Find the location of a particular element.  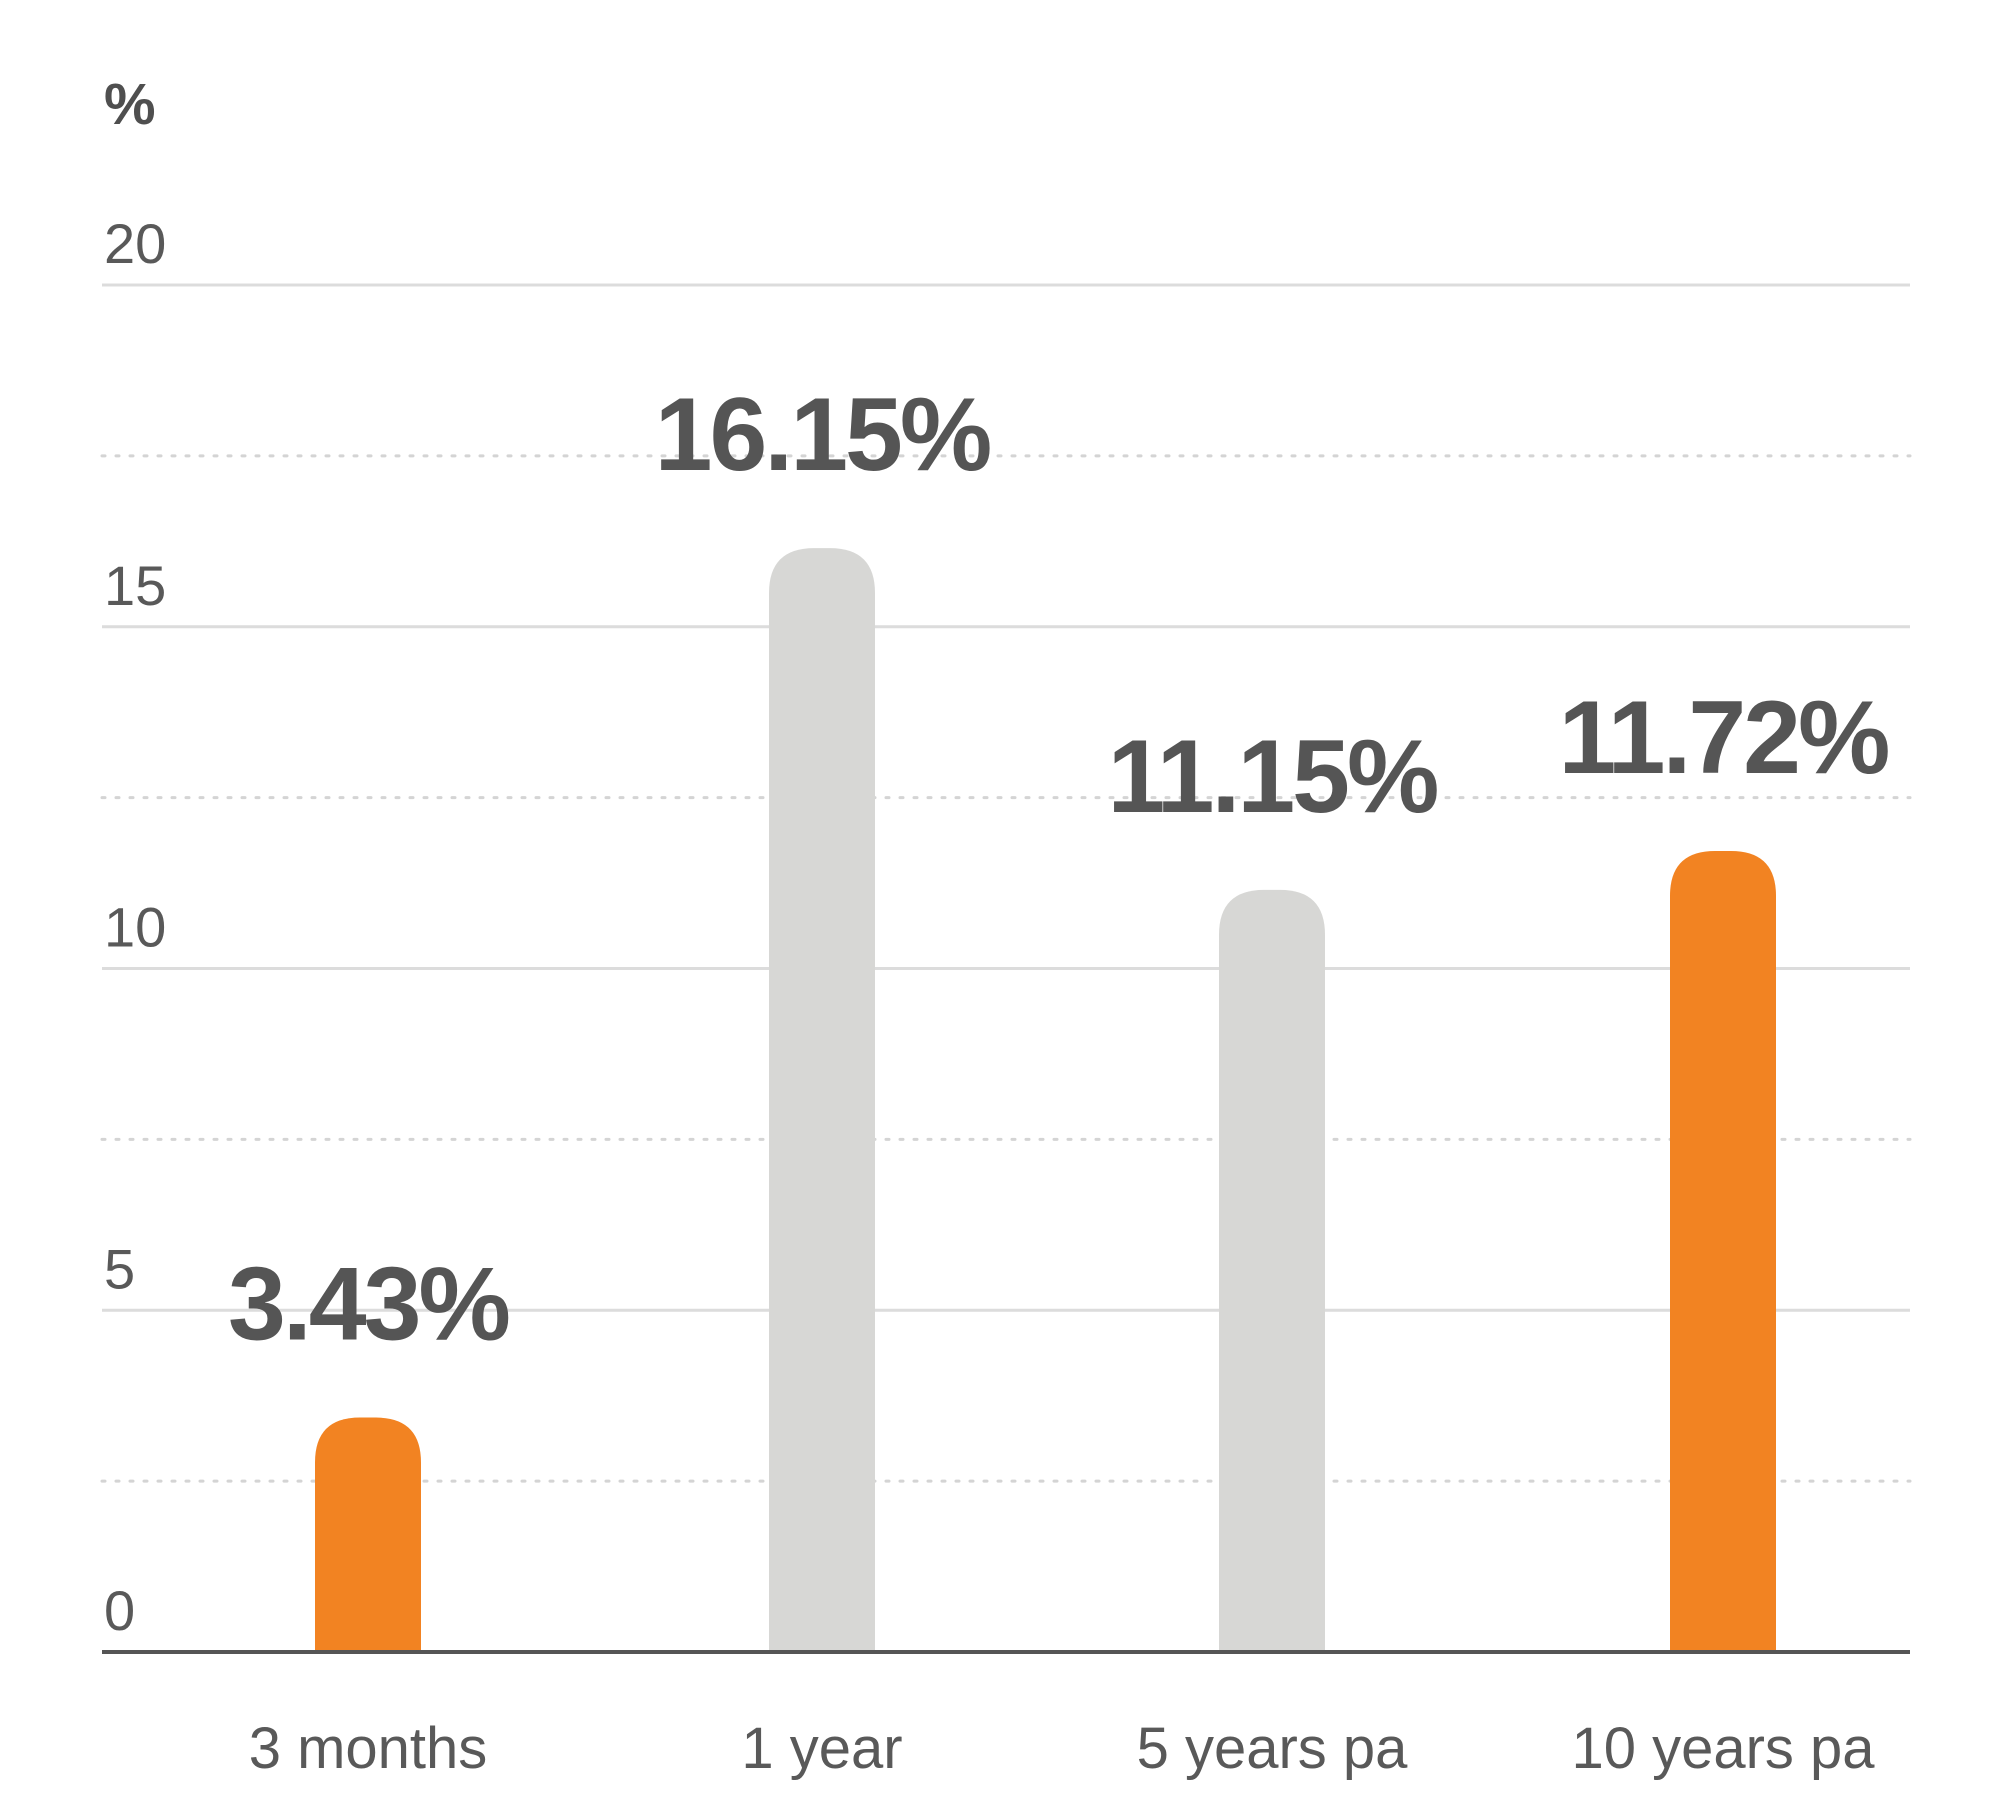

x-category-label: 5 years pa is located at coordinates (1273, 1748).